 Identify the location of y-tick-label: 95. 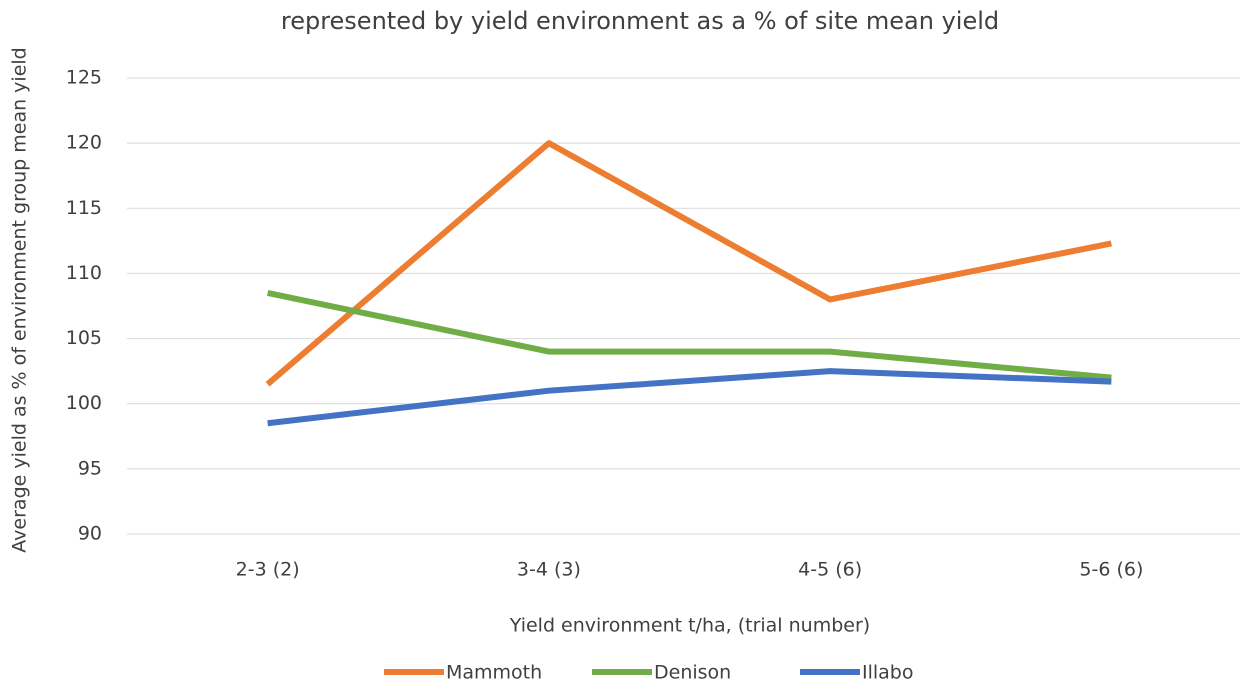
(90, 468).